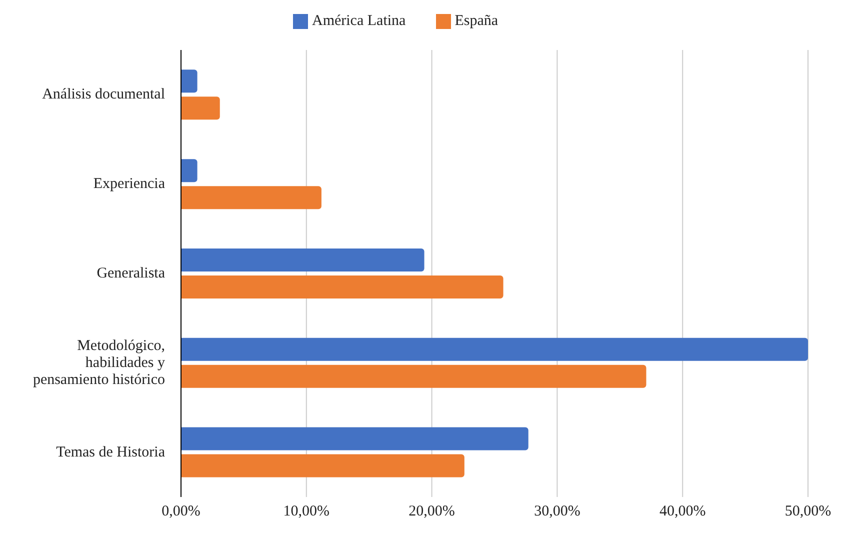 The height and width of the screenshot is (540, 850). I want to click on legend-label: América Latina, so click(359, 21).